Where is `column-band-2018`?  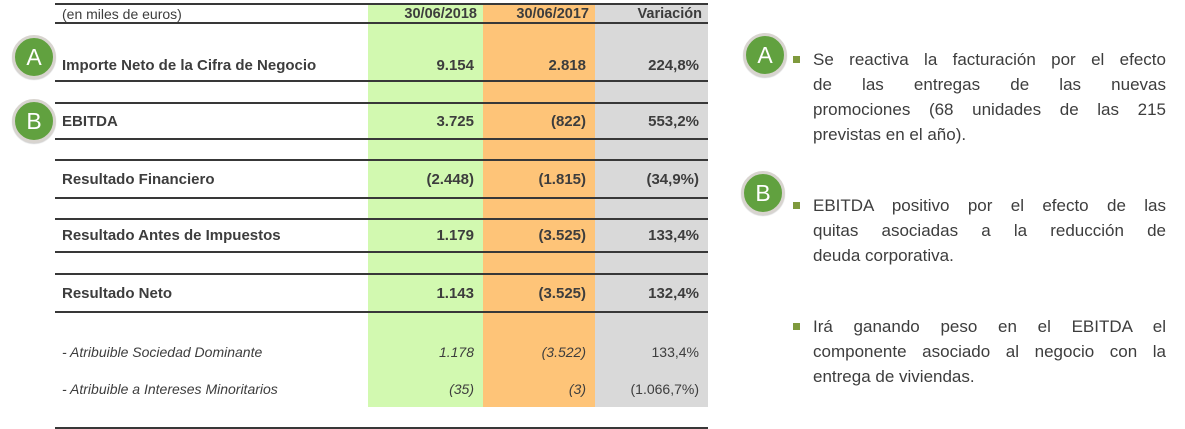
column-band-2018 is located at coordinates (425, 205).